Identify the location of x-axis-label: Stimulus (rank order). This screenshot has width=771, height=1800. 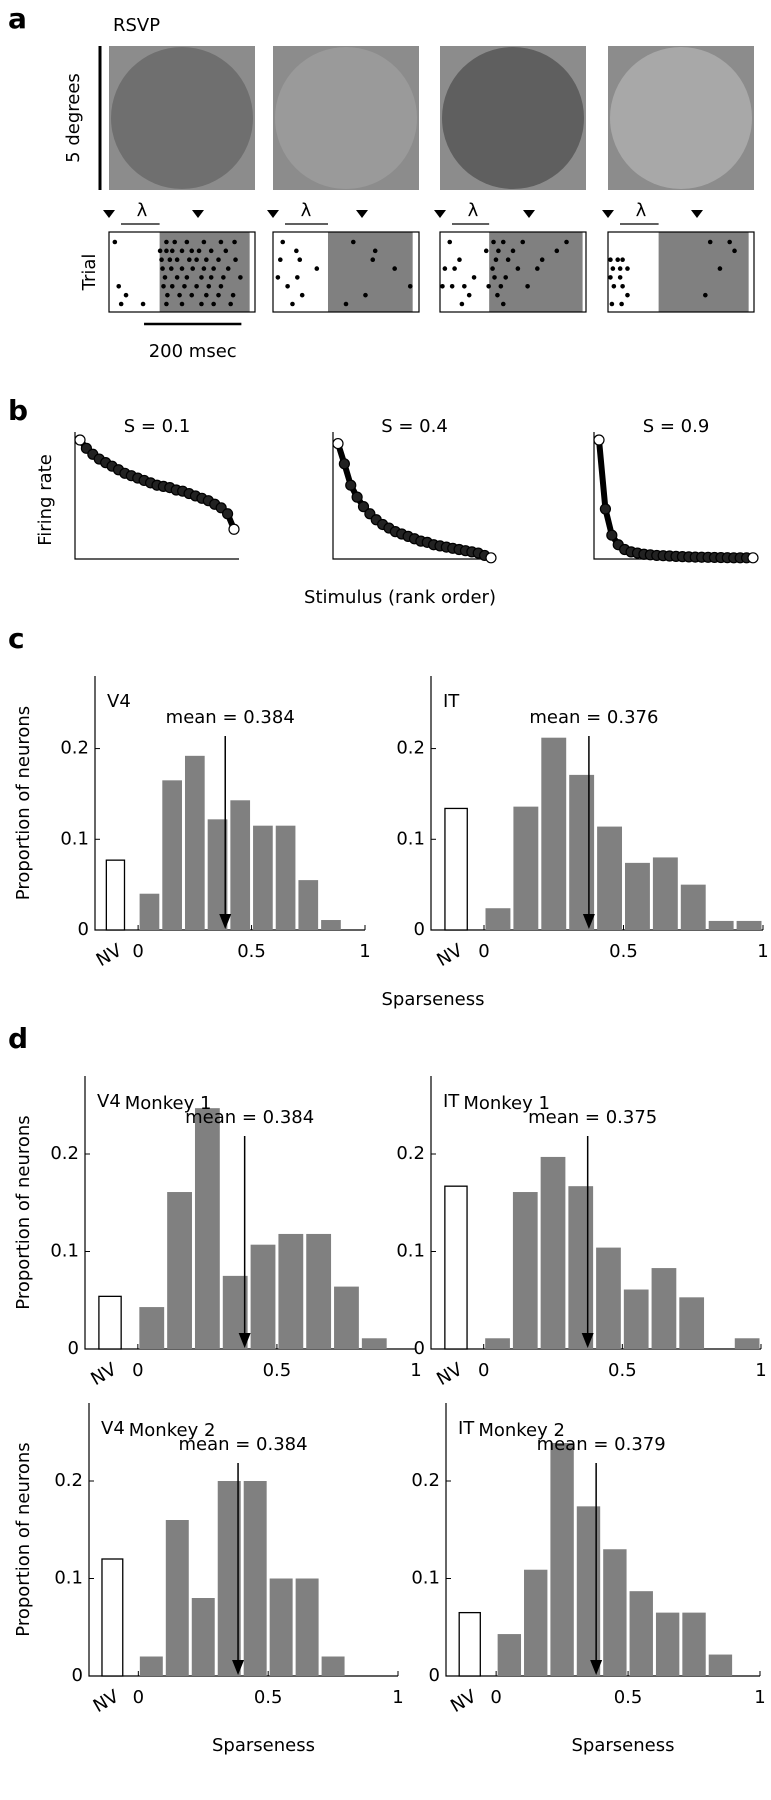
(400, 597).